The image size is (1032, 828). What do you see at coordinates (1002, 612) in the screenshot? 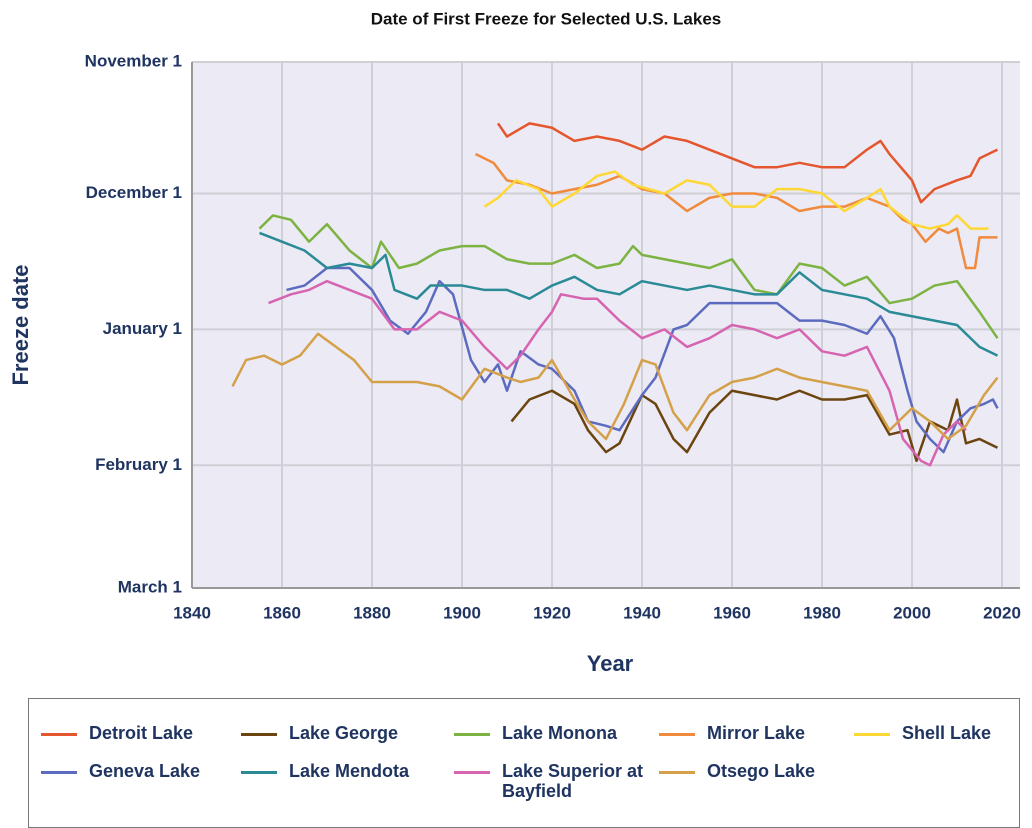
I see `x-tick-label: 2020` at bounding box center [1002, 612].